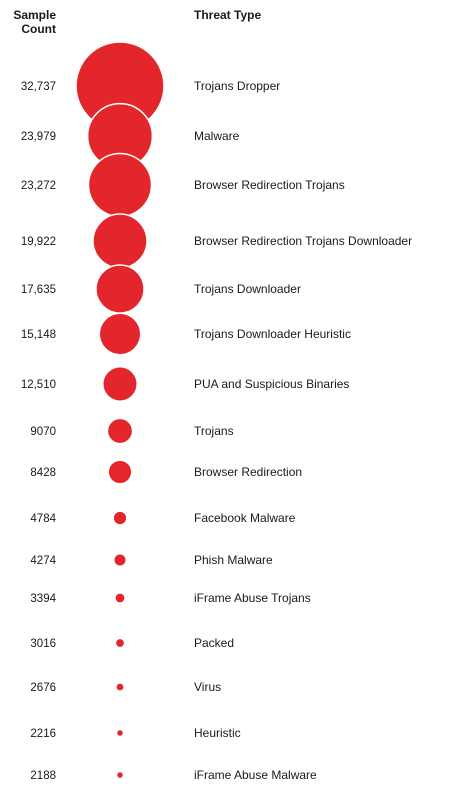  Describe the element at coordinates (151, 560) in the screenshot. I see `bubble-row: 4274 Phish Malware` at that location.